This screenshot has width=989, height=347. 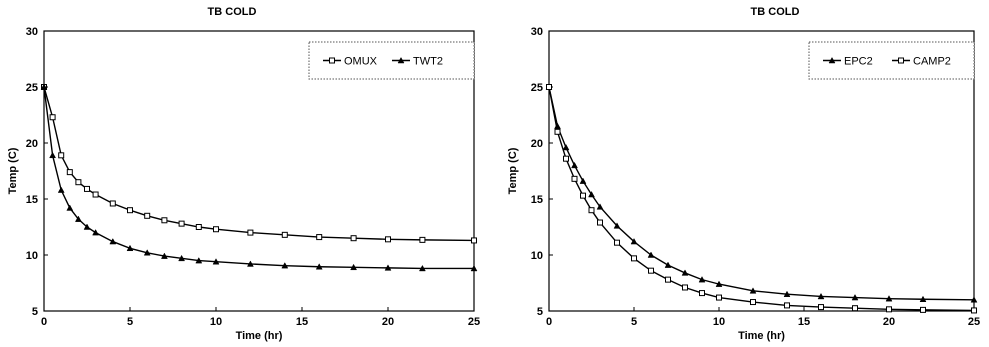 What do you see at coordinates (32, 200) in the screenshot?
I see `y-tick-label: 15` at bounding box center [32, 200].